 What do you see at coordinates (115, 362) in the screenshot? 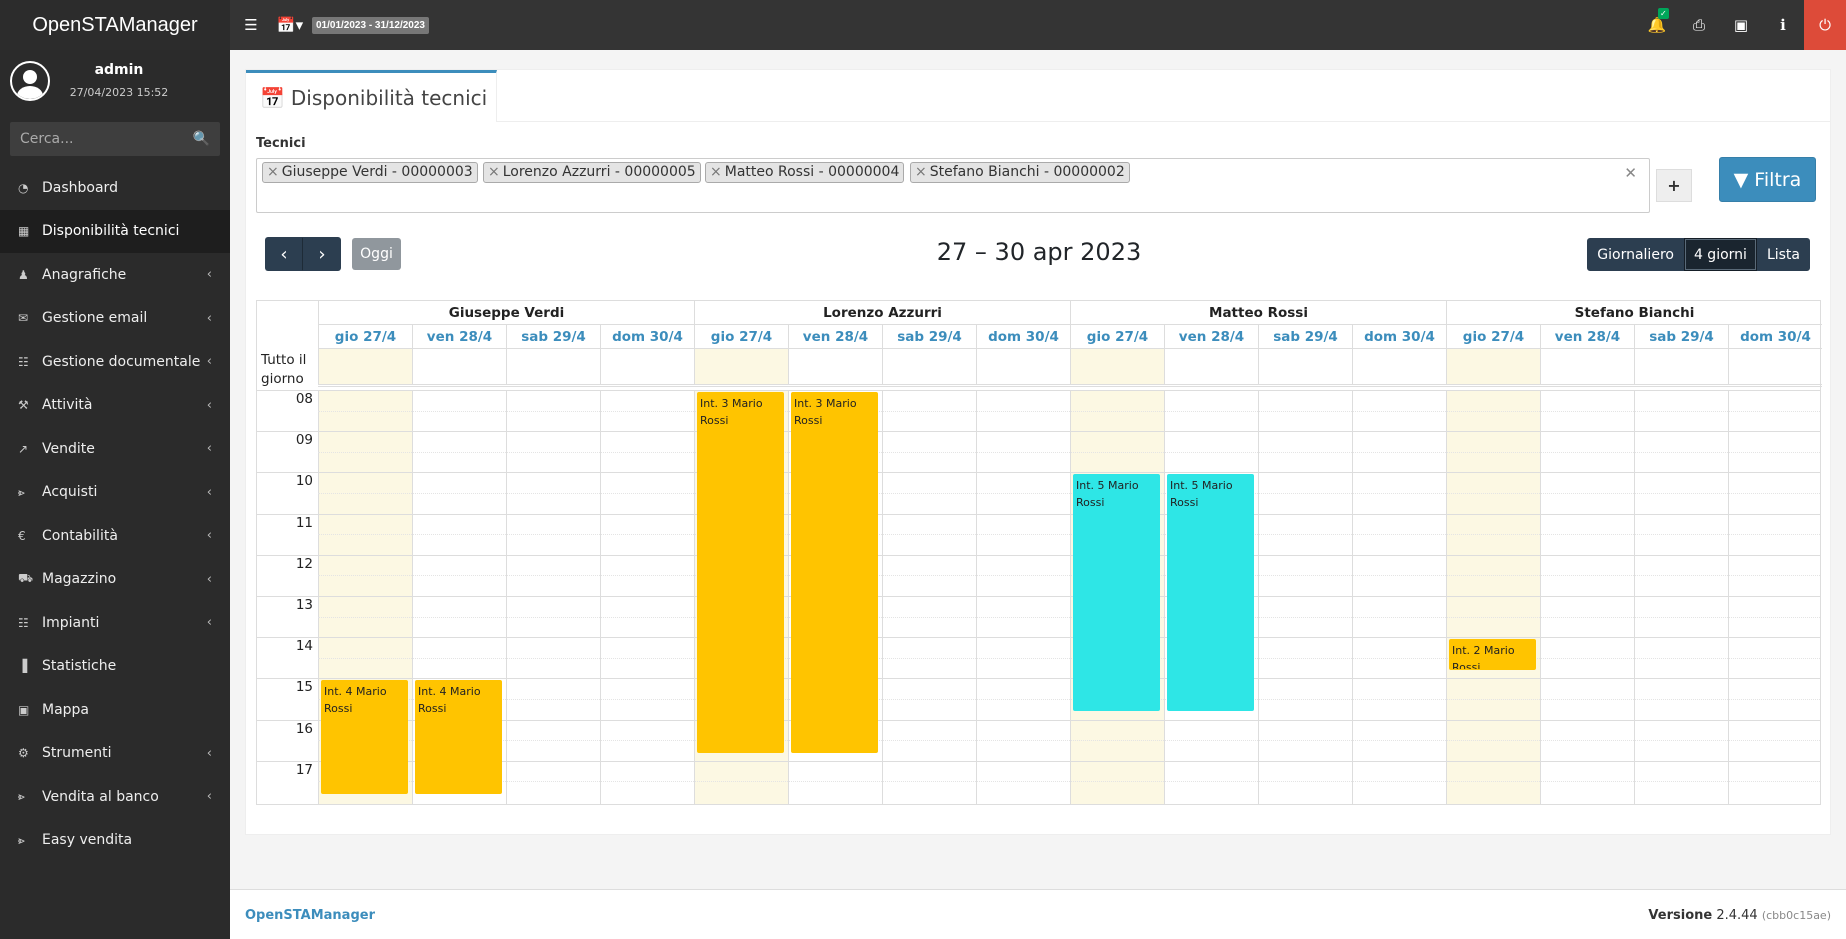
I see `sidebar-item-gestione-documentale: ☷ Gestione documentale ‹` at bounding box center [115, 362].